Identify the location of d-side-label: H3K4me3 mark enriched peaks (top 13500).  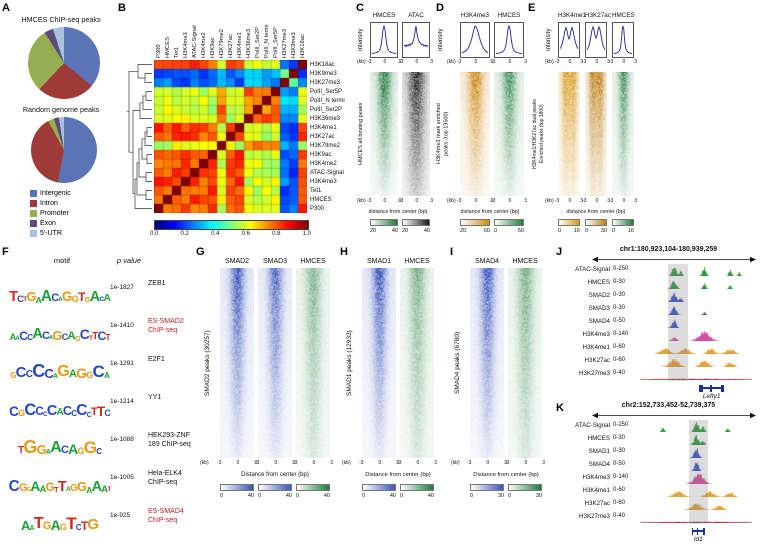
(443, 134).